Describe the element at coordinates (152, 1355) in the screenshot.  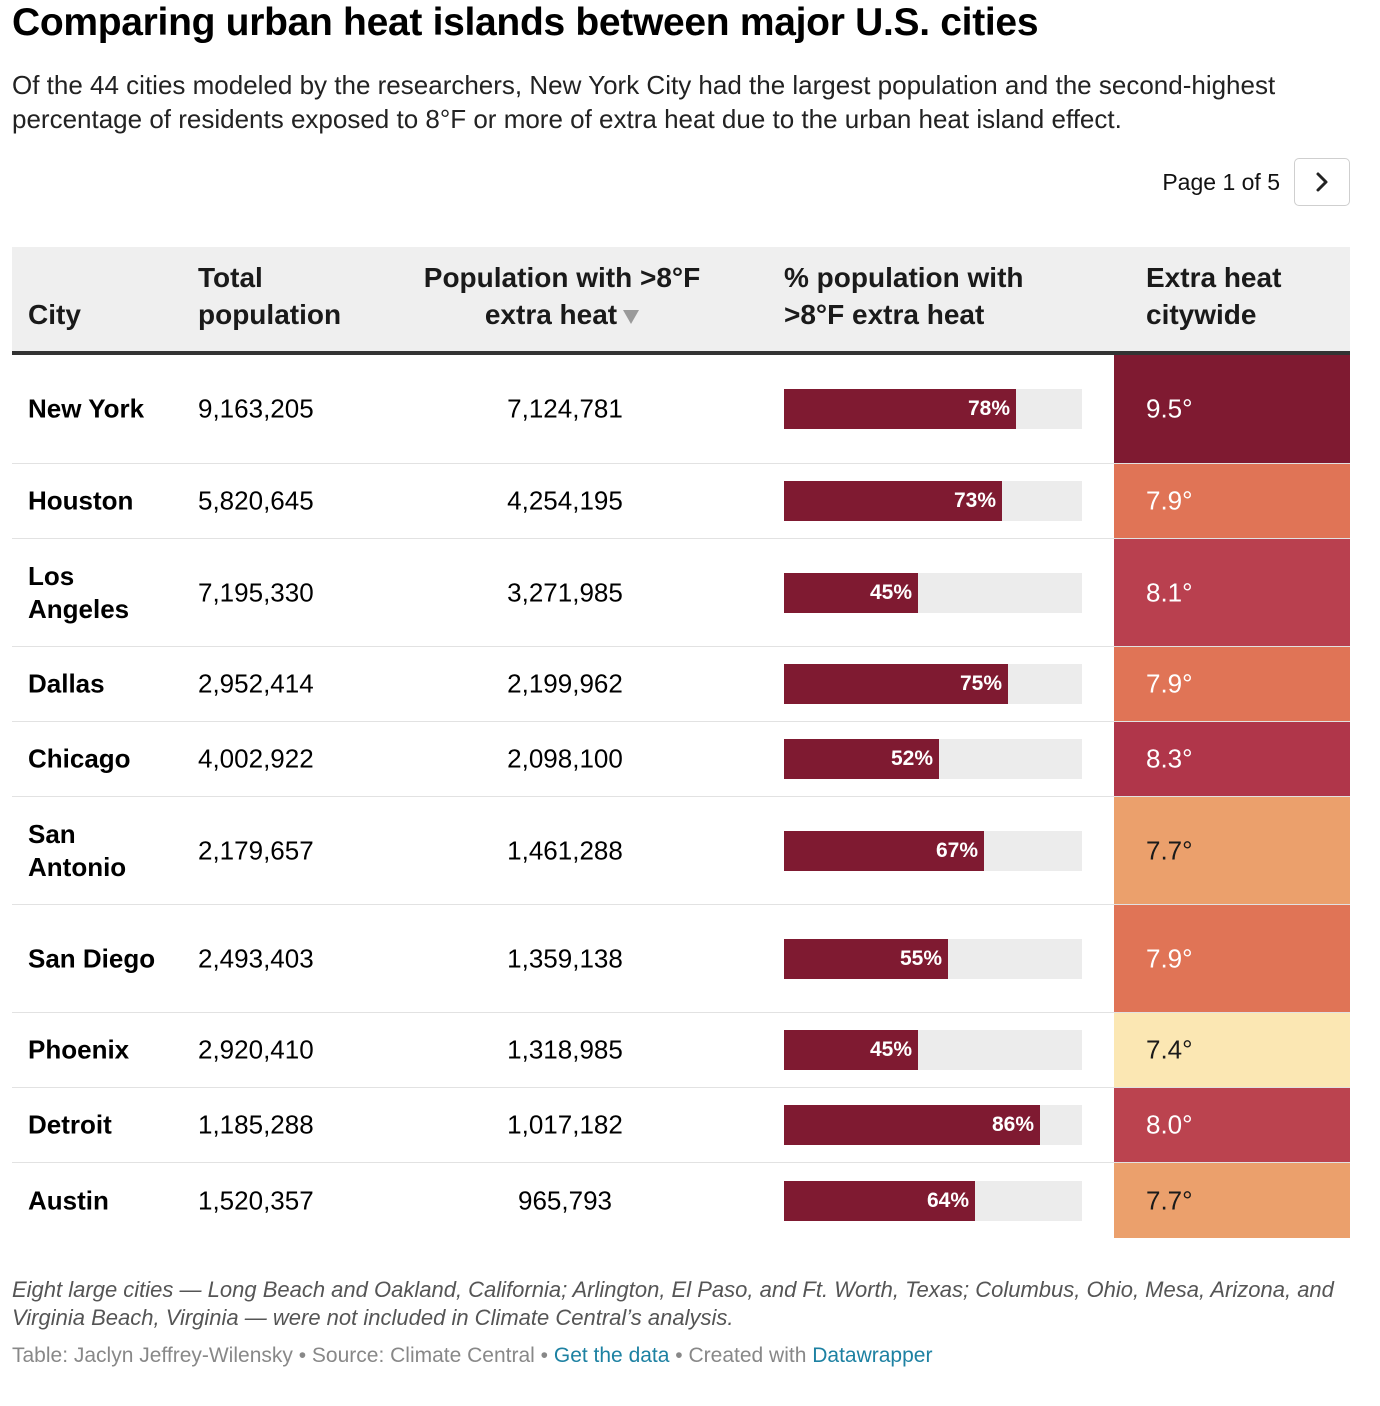
I see `footer-credit: Table: Jaclyn Jeffrey-Wilensky` at that location.